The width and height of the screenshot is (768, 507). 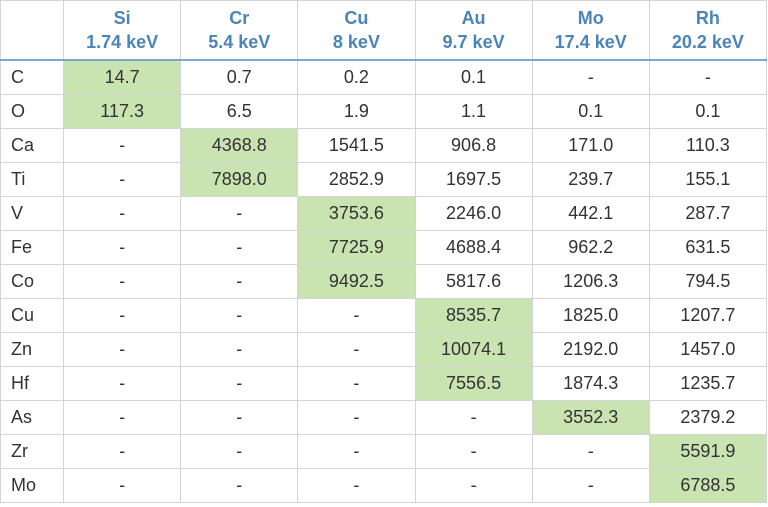 I want to click on row-label: Zn, so click(x=32, y=349).